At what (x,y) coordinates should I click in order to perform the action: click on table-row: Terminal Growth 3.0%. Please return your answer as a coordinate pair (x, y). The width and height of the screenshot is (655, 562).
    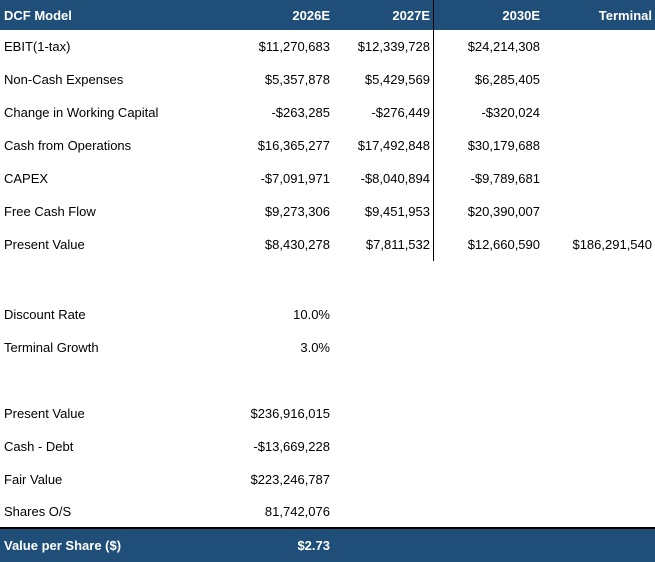
    Looking at the image, I should click on (327, 347).